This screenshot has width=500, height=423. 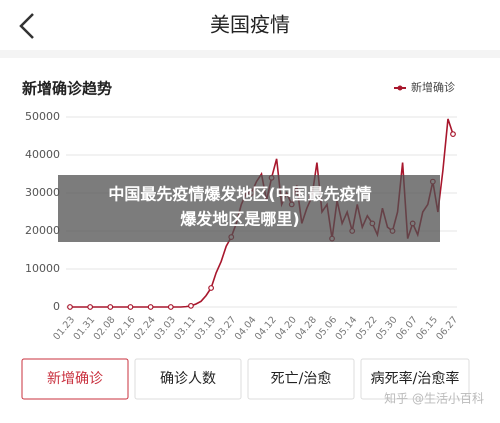 I want to click on tab: 病死率/治愈率, so click(x=415, y=379).